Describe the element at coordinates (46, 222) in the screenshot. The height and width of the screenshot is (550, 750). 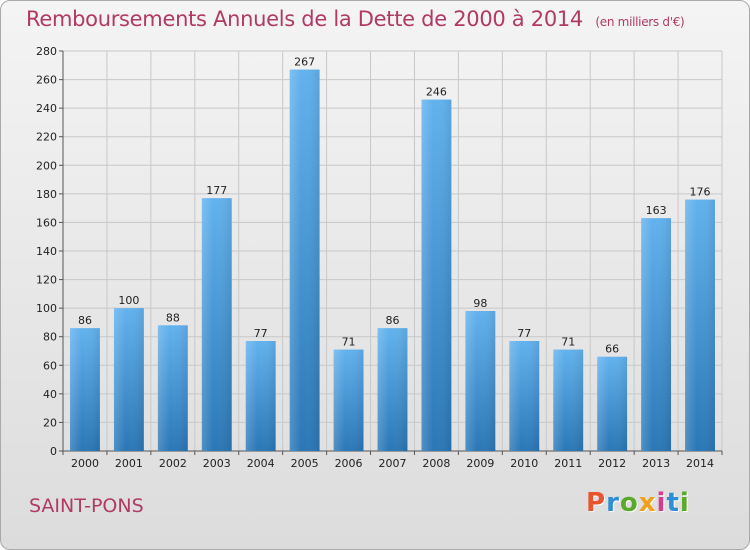
I see `y-tick-label: 160` at that location.